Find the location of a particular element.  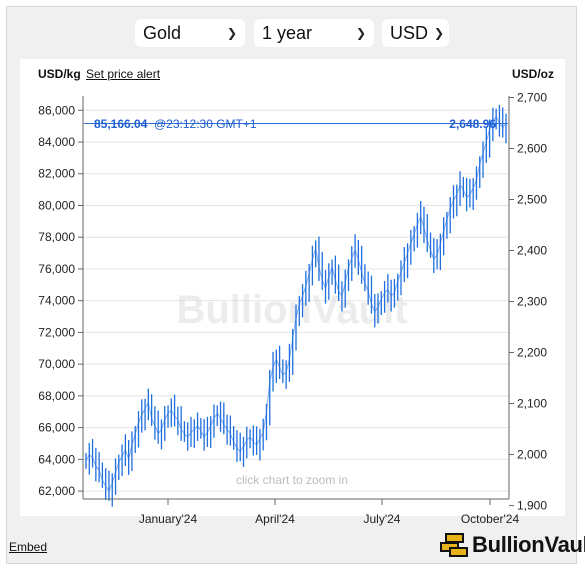

left-tick-label: 78,000 is located at coordinates (56, 237).